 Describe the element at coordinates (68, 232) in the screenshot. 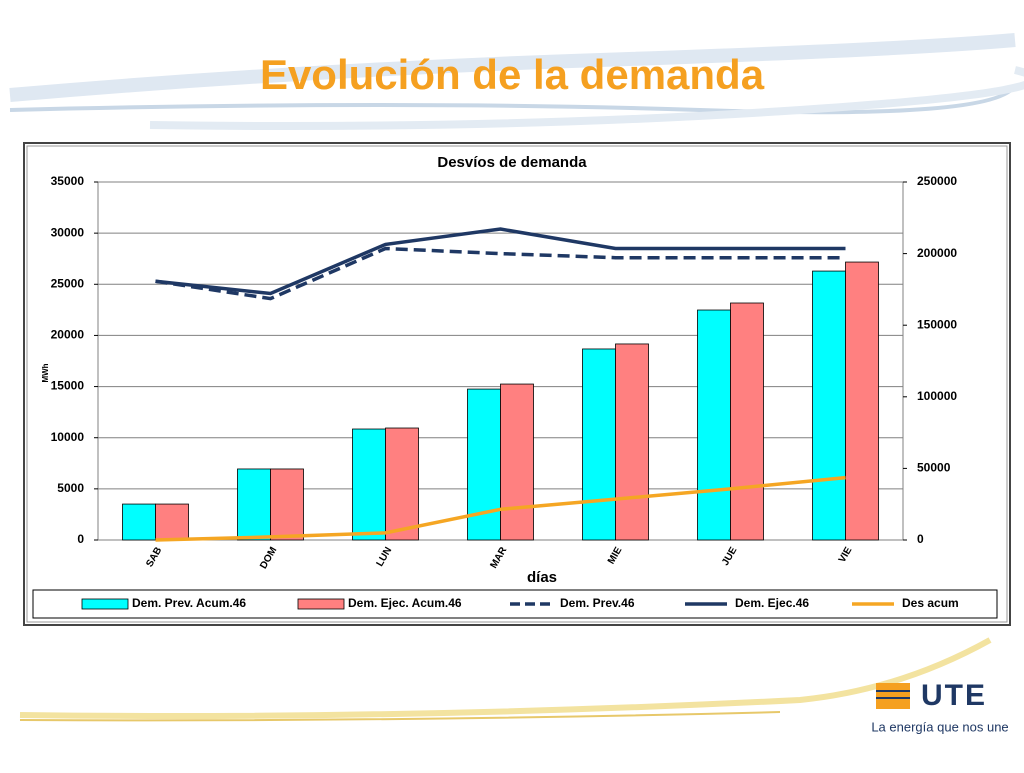

I see `y-tick-label: 30000` at that location.